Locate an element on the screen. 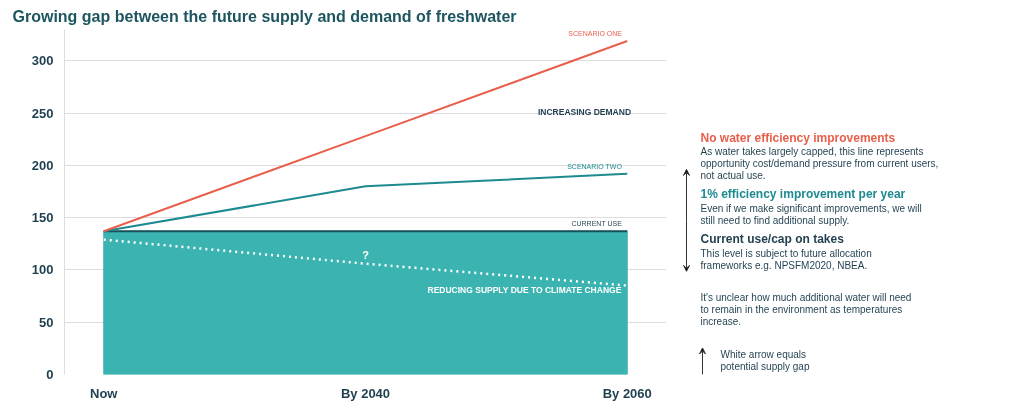 This screenshot has height=403, width=1013. y-tick-label: 100 is located at coordinates (42, 270).